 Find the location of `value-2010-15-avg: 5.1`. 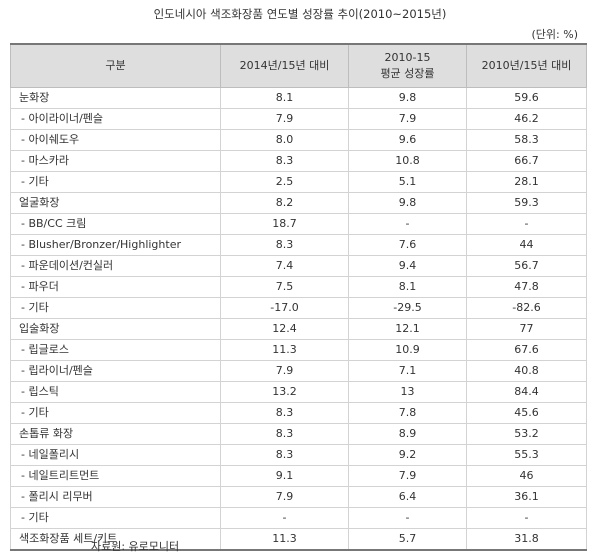

value-2010-15-avg: 5.1 is located at coordinates (407, 182).